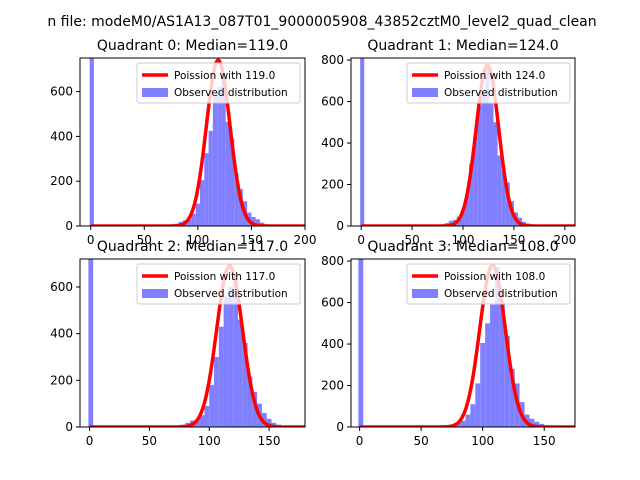 This screenshot has width=640, height=480. I want to click on panel-title: Quadrant 3: Median=108.0, so click(462, 247).